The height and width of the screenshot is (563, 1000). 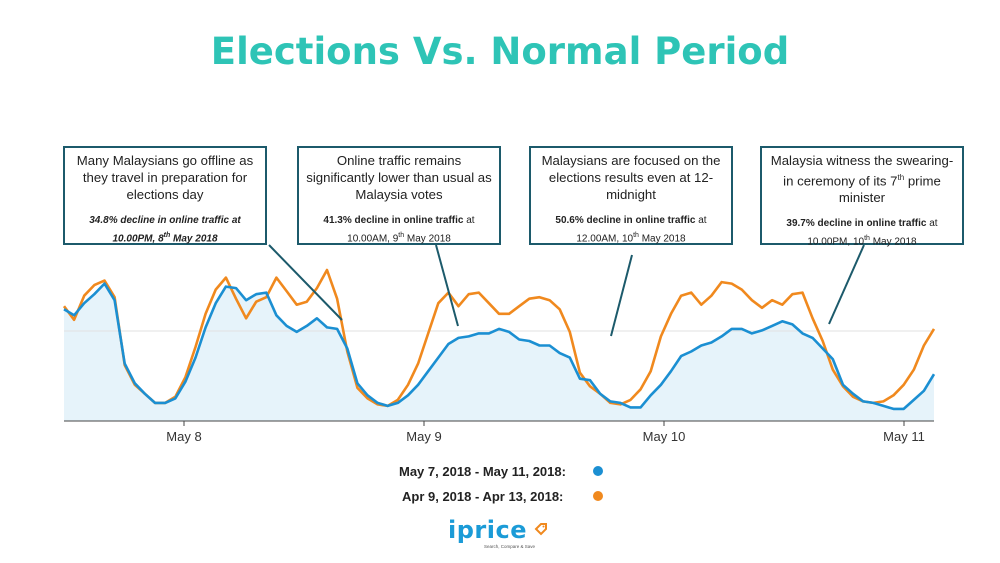 I want to click on callout-stat-time: 10.00AM, 9, so click(x=373, y=239).